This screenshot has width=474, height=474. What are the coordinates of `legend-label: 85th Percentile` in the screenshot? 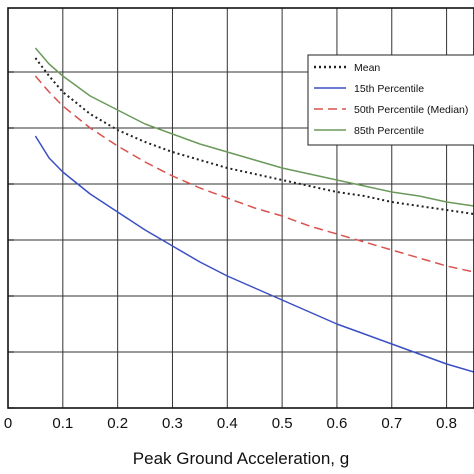 It's located at (389, 131).